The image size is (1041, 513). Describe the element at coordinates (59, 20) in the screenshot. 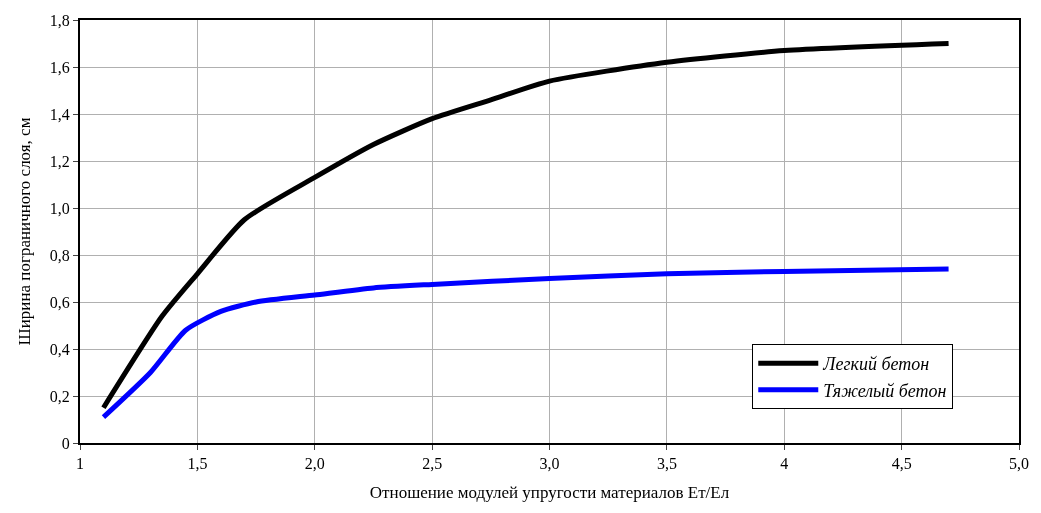

I see `y-tick-label: 1,8` at that location.